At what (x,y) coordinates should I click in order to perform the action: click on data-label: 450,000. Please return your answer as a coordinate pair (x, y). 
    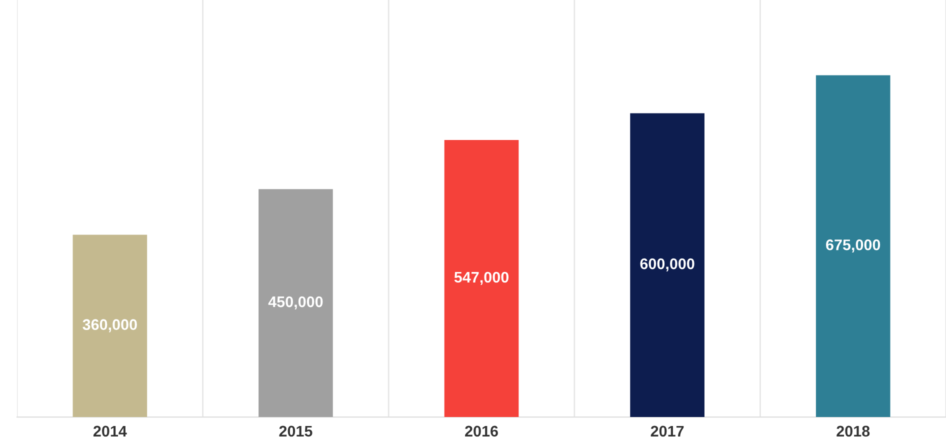
    Looking at the image, I should click on (295, 303).